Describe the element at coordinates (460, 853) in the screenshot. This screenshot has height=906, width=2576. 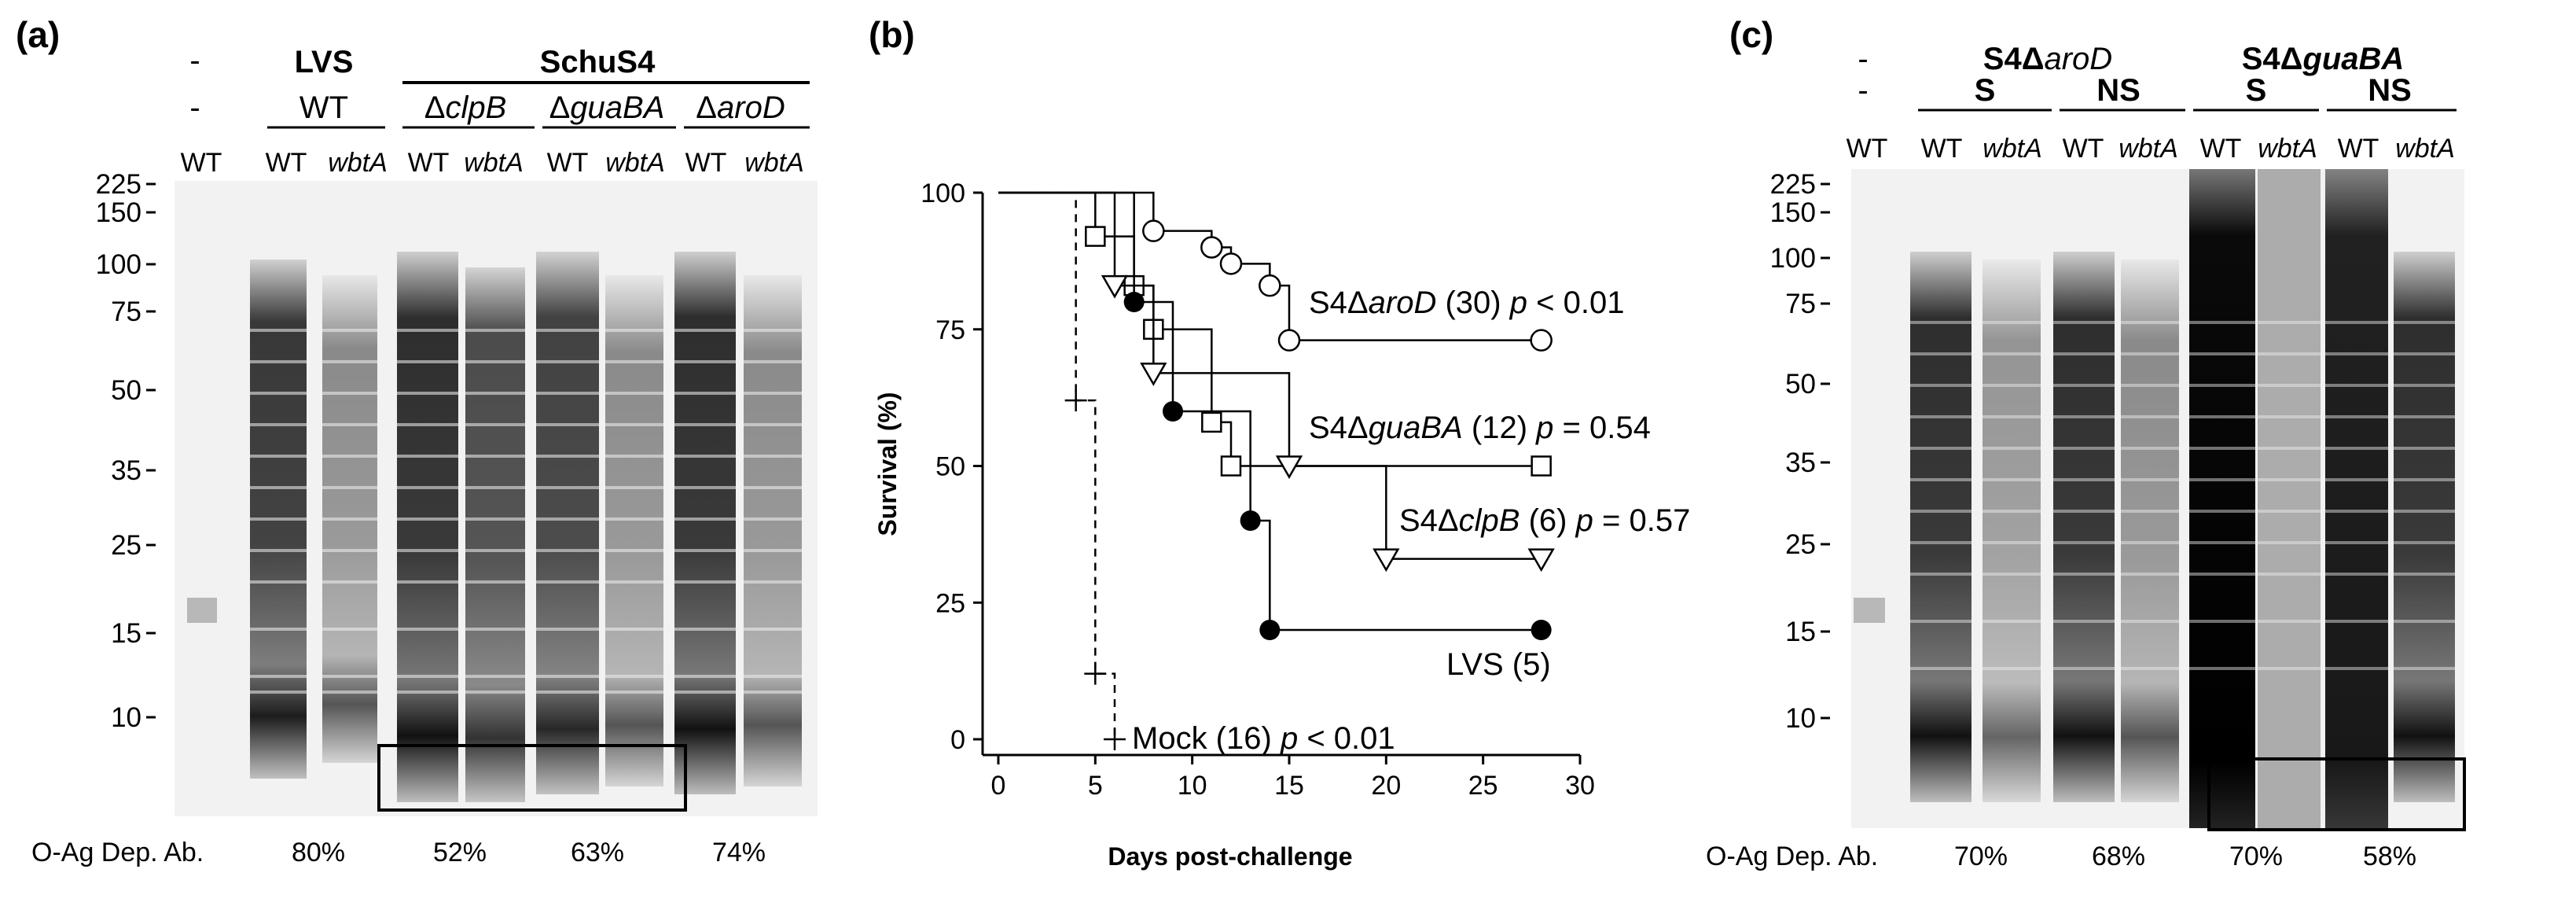
I see `percentage: 52%` at that location.